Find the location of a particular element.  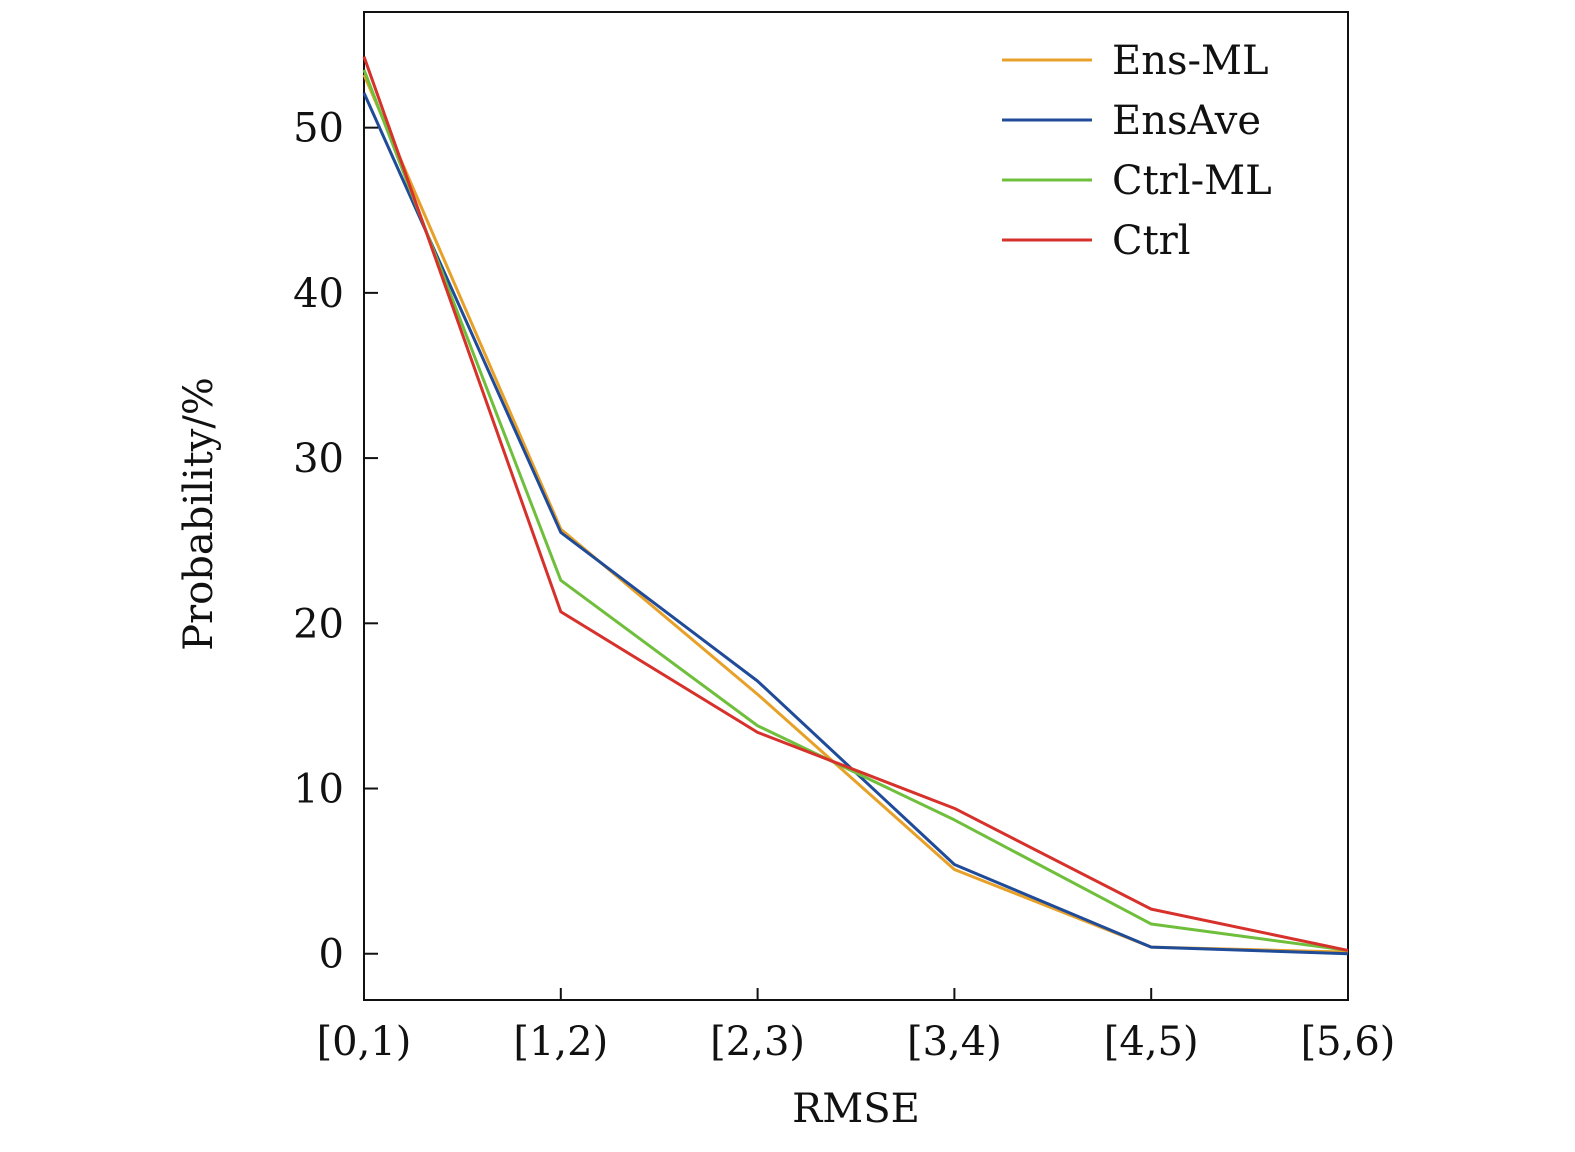

x-tick-label: [5,6) is located at coordinates (1348, 1042).